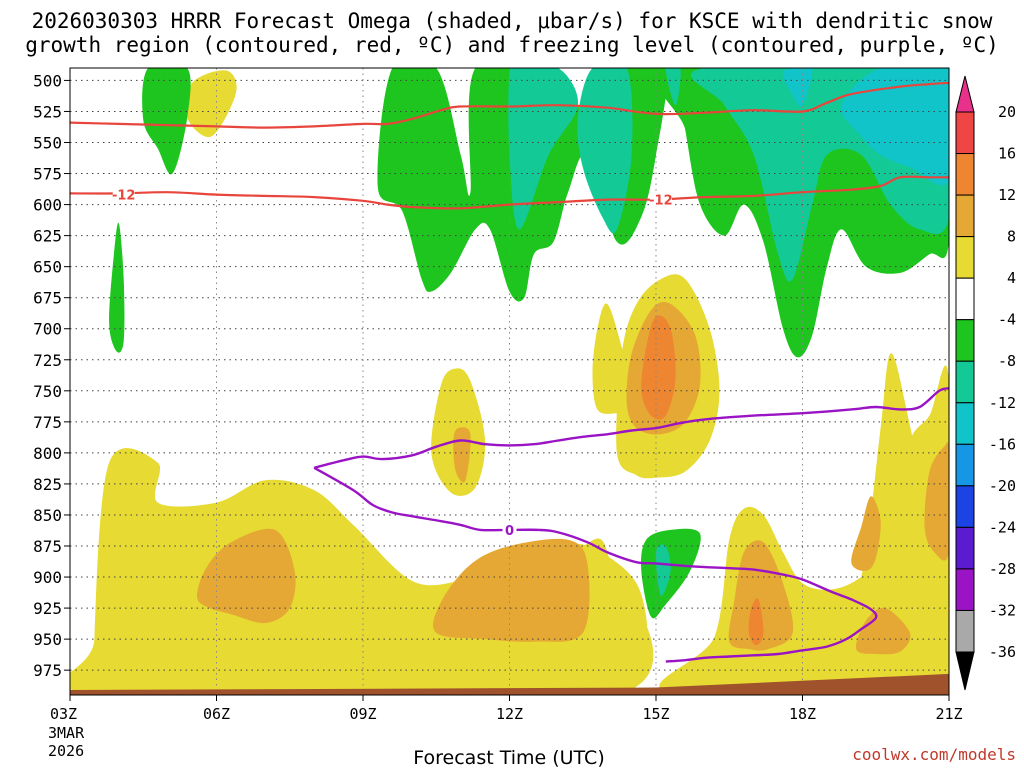 Image resolution: width=1024 pixels, height=768 pixels. Describe the element at coordinates (1011, 237) in the screenshot. I see `colorbar-tick-label: 8` at that location.